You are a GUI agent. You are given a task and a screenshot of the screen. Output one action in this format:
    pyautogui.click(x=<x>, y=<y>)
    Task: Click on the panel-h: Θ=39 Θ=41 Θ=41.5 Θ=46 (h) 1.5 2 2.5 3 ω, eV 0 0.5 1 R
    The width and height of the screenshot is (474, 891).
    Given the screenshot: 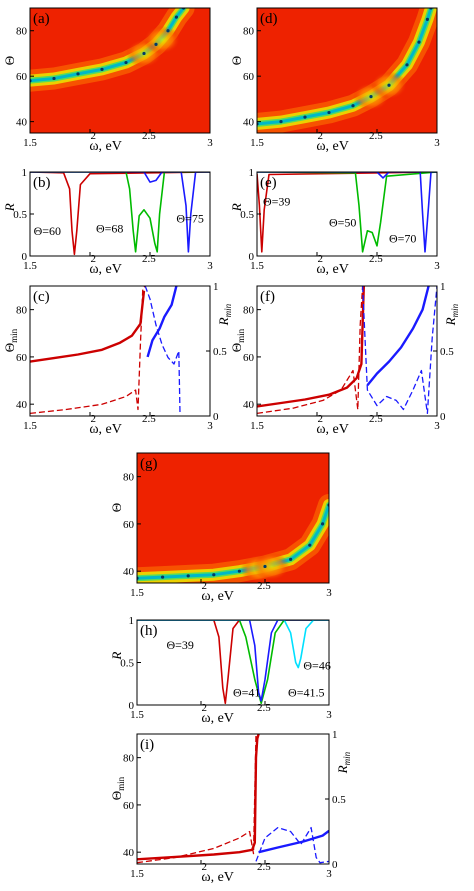 What is the action you would take?
    pyautogui.click(x=220, y=670)
    